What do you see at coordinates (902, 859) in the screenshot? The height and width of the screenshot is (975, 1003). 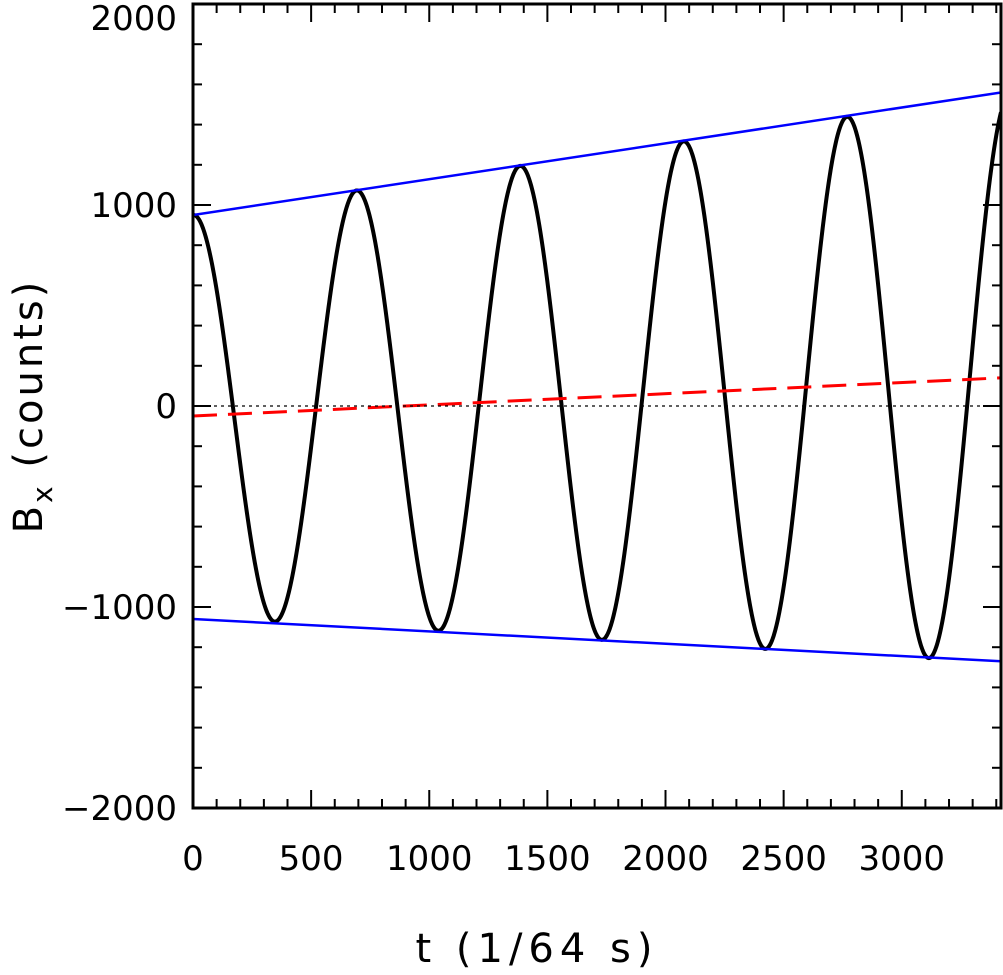 I see `x-tick-label: 3000` at bounding box center [902, 859].